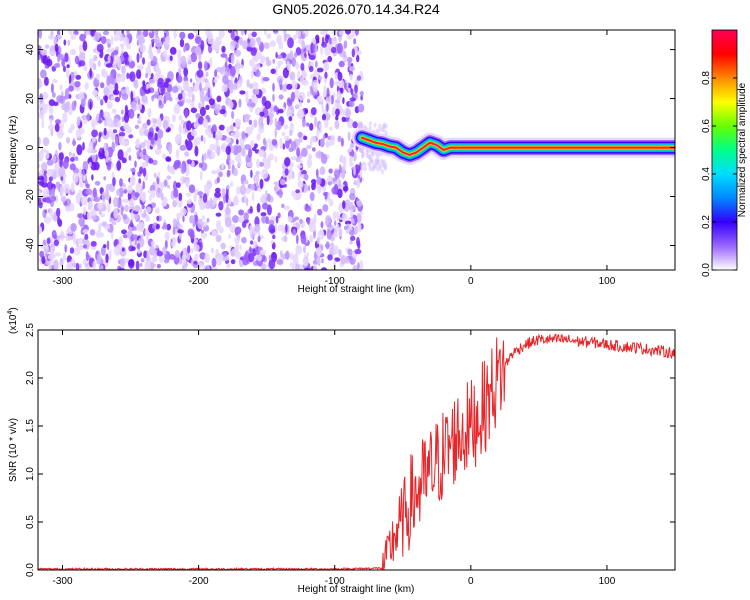  I want to click on snr-y-tick-label: 0.0, so click(30, 570).